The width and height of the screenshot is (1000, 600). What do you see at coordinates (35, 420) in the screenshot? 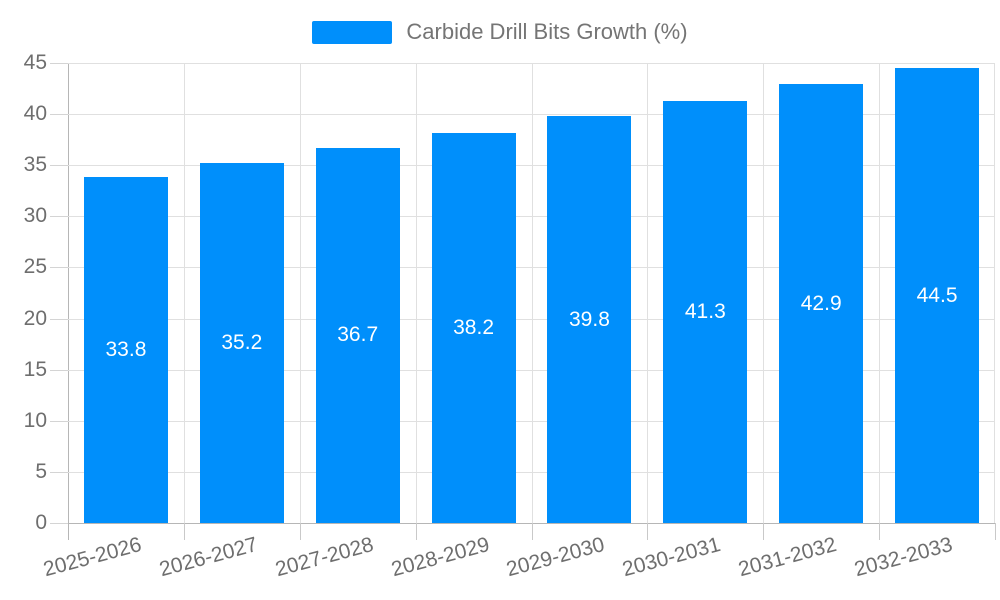
I see `y-axis-label: 10` at bounding box center [35, 420].